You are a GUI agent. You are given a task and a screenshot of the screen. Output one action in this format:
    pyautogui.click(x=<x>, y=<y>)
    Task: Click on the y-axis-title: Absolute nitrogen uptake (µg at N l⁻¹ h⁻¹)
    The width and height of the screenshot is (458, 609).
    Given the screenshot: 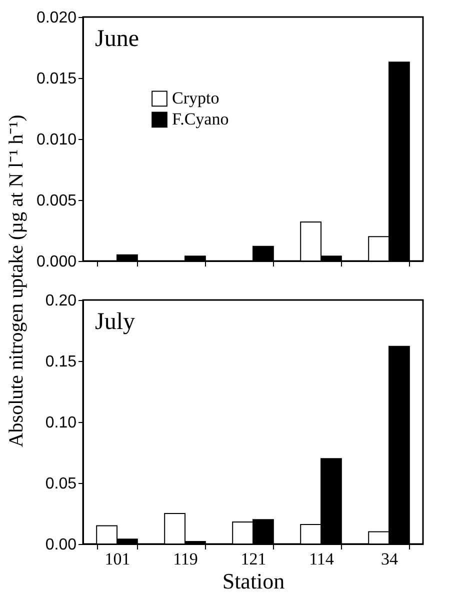 What is the action you would take?
    pyautogui.click(x=16, y=281)
    